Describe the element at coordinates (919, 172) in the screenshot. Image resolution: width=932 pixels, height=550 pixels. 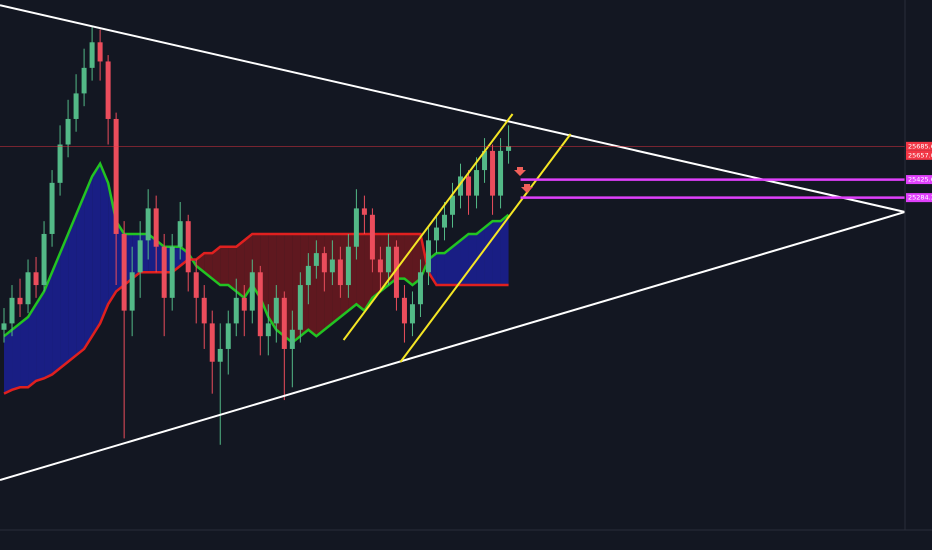
I see `axis-labels: 25685.625657.0 25425.6 25284.3` at that location.